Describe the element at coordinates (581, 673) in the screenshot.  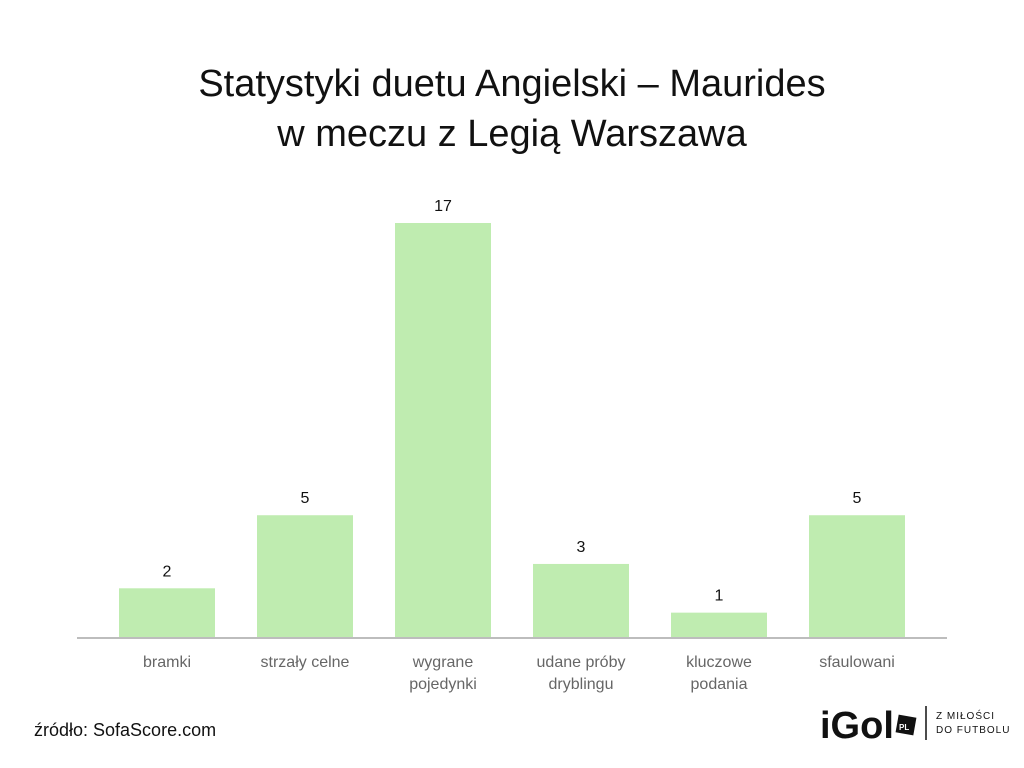
I see `category-label-3: udane próby dryblingu` at that location.